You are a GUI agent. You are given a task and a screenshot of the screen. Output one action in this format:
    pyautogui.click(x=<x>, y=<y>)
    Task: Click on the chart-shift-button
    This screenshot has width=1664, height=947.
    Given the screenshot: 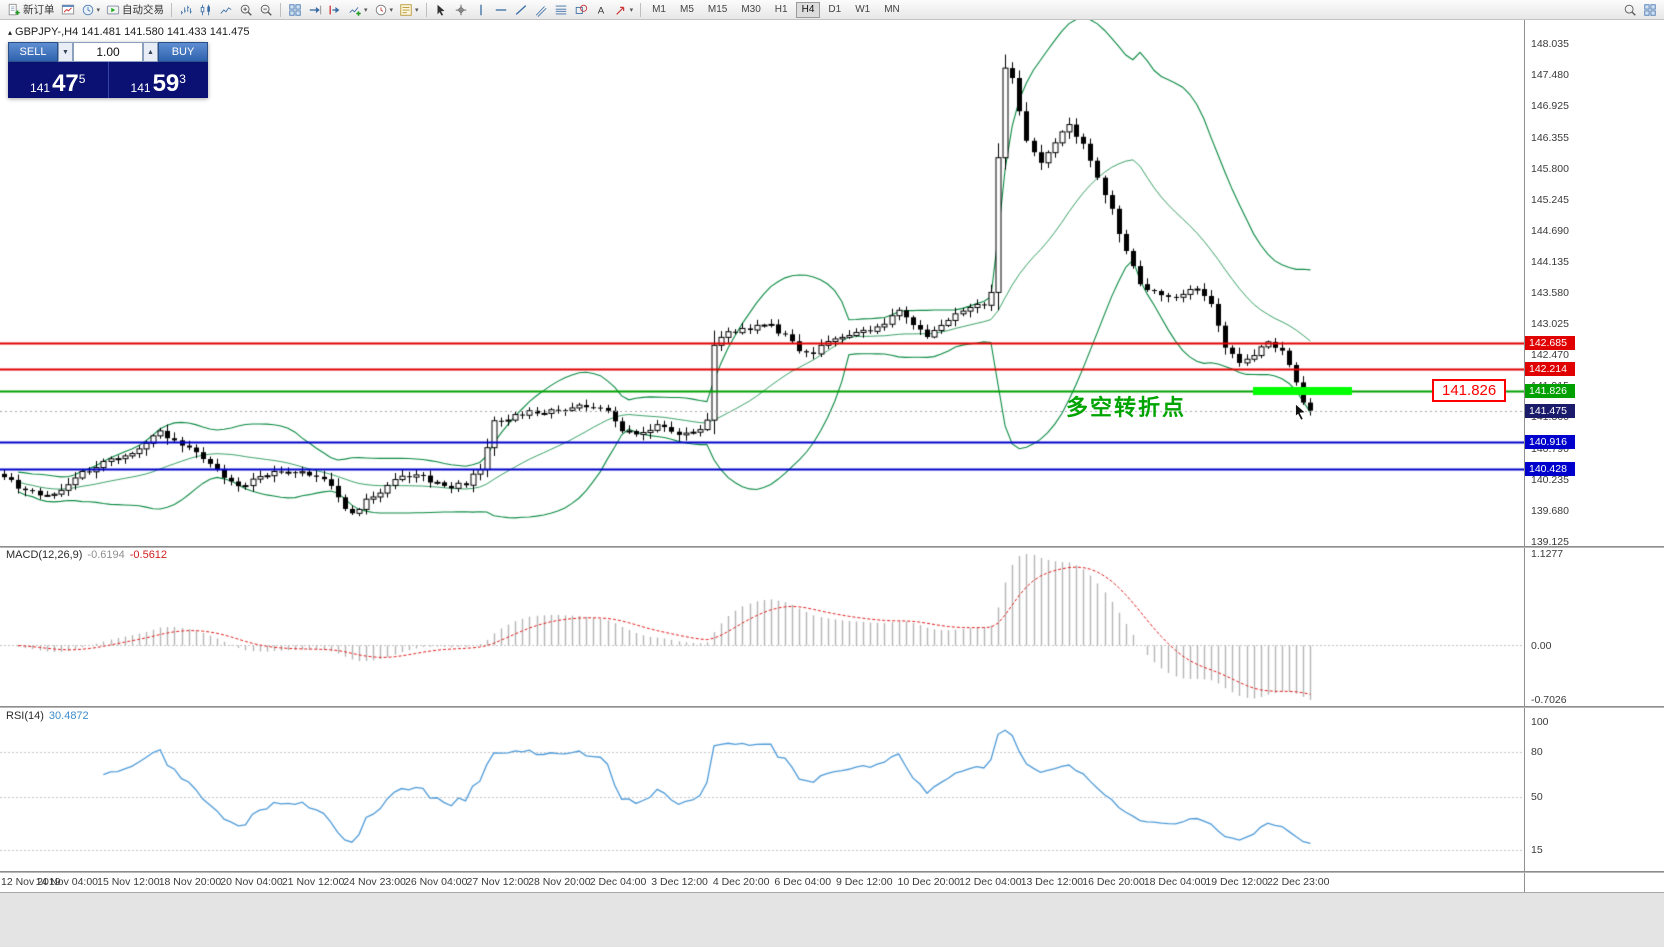 What is the action you would take?
    pyautogui.click(x=335, y=10)
    